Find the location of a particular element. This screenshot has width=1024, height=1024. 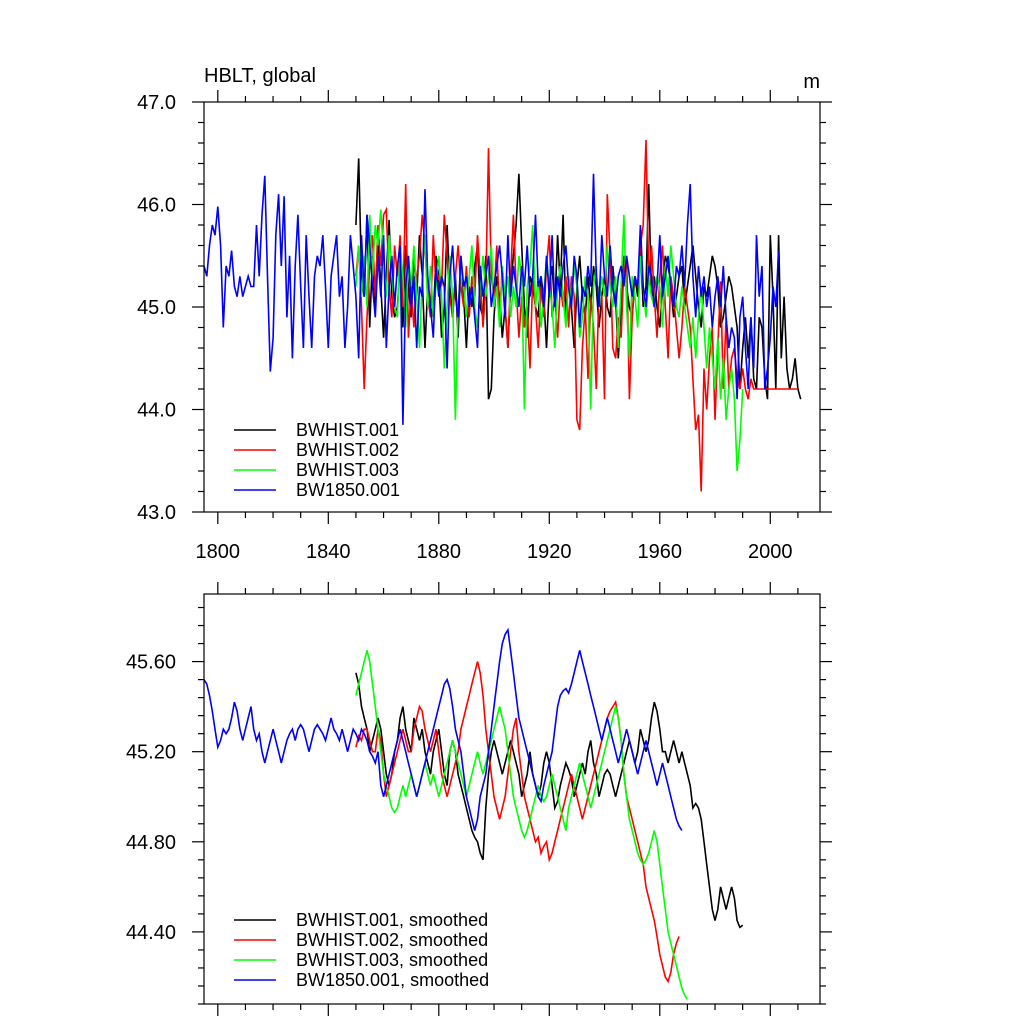

units-label: m is located at coordinates (811, 82).